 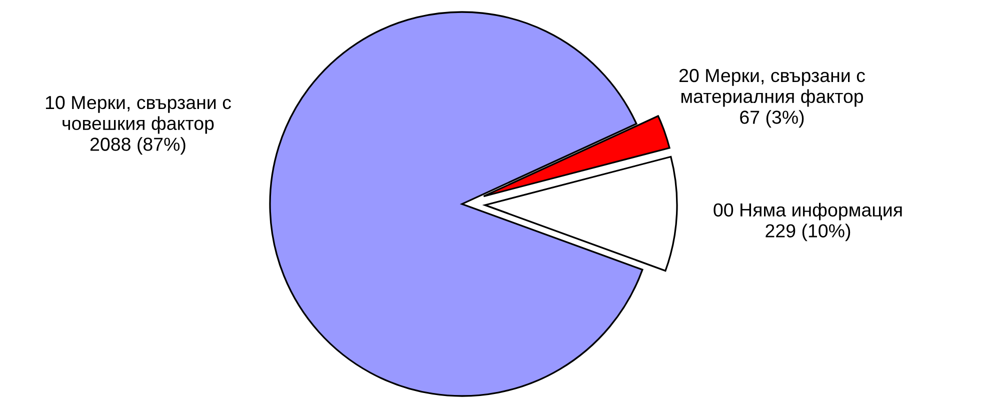 I want to click on slice-label: 20 Мерки, свързани с материалния фактор, so click(x=772, y=87).